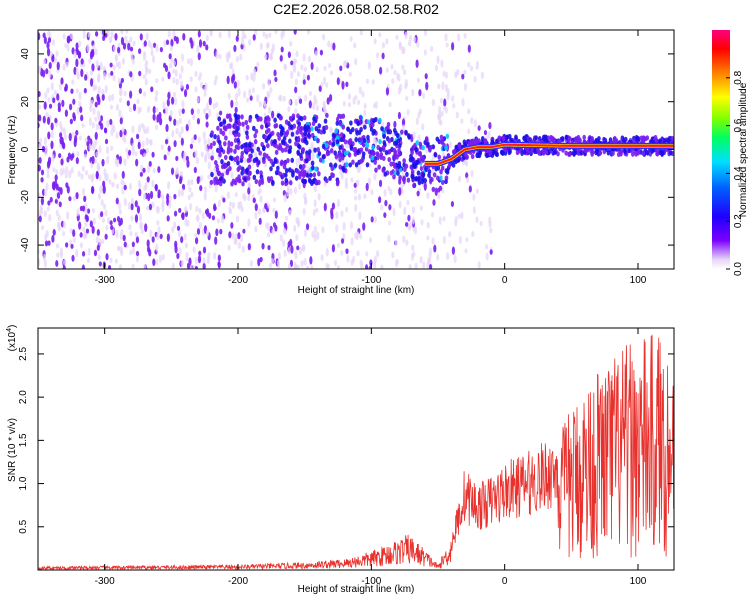  I want to click on snr-y-tick-label: 1.0, so click(23, 483).